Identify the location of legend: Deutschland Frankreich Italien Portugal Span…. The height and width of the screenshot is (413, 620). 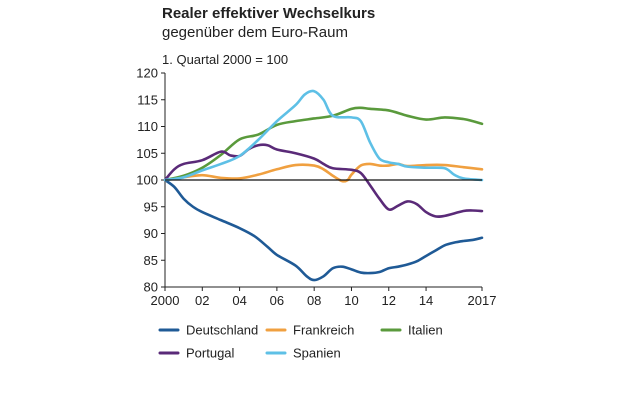
(300, 342).